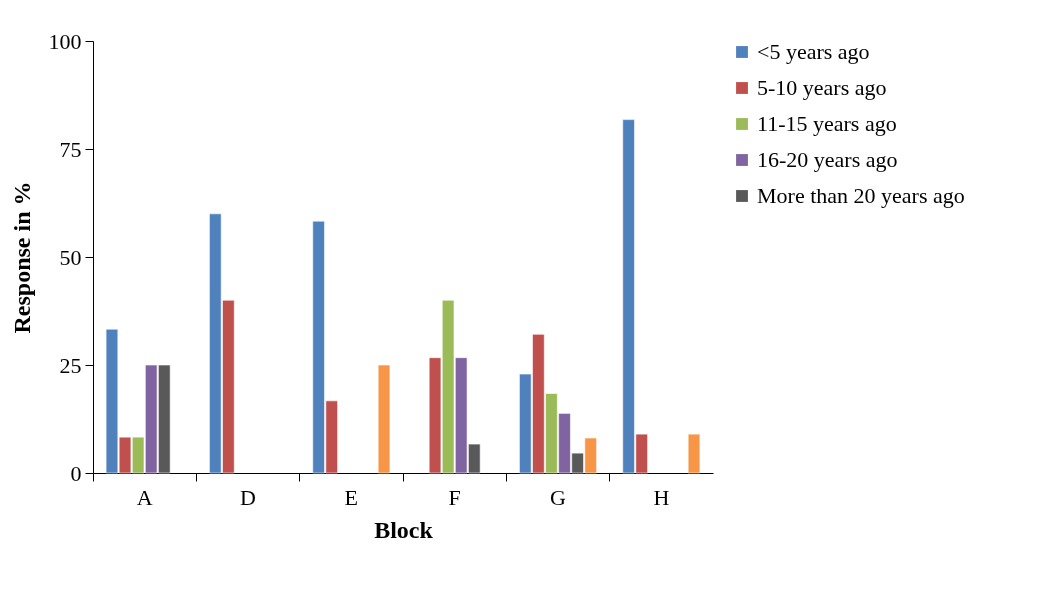 Image resolution: width=1054 pixels, height=590 pixels. What do you see at coordinates (861, 195) in the screenshot?
I see `legend-label: More than 20 years ago` at bounding box center [861, 195].